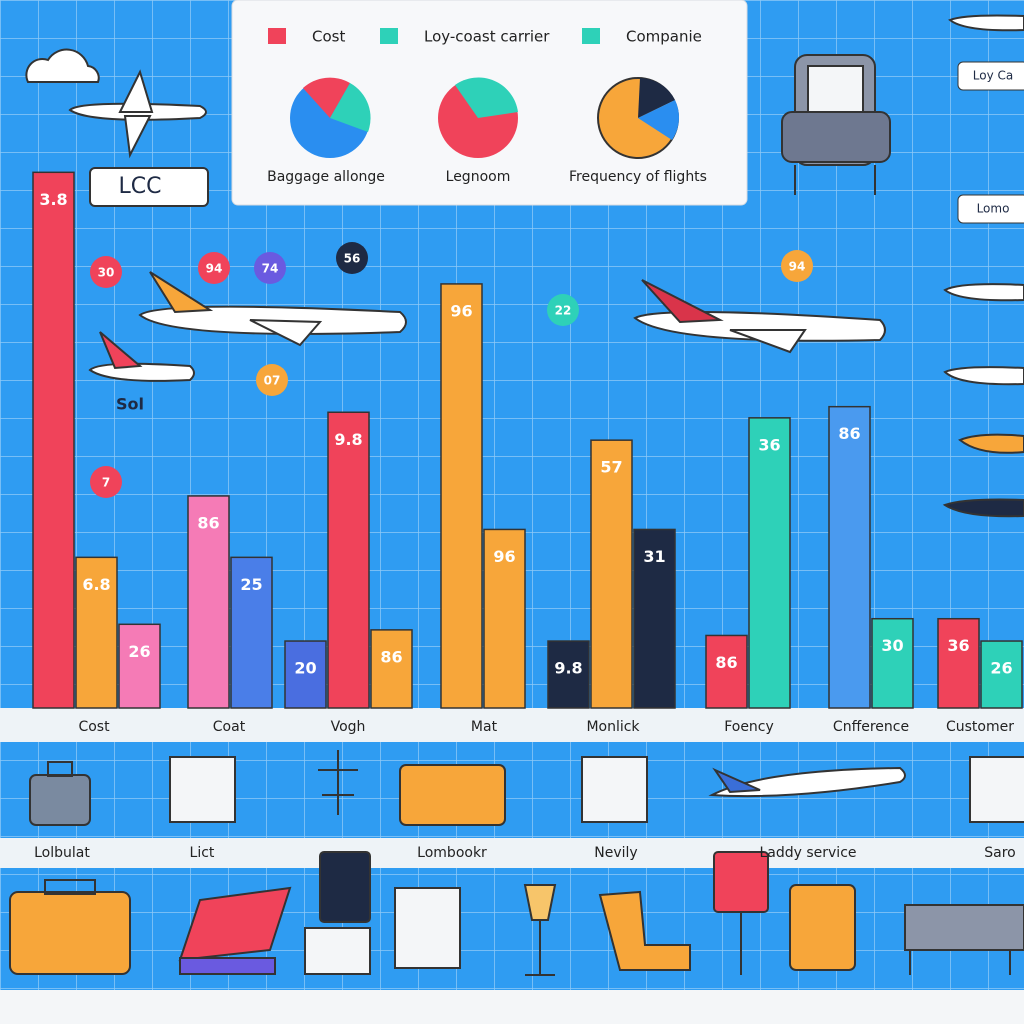  I want to click on bottom-label: Saro, so click(999, 853).